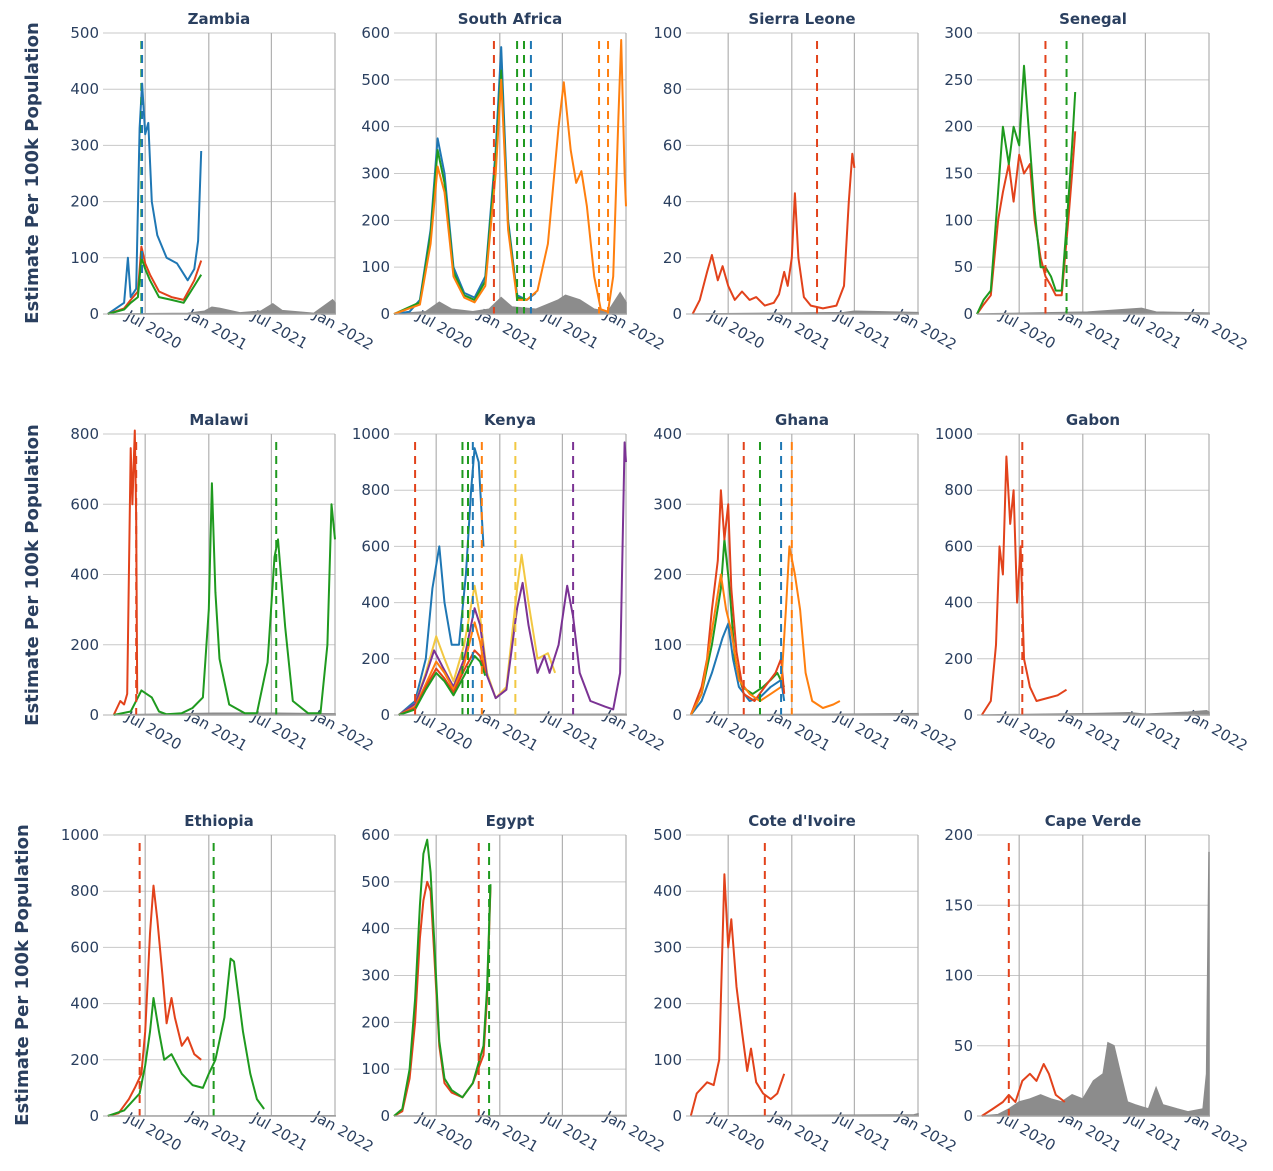 This screenshot has width=1273, height=1171. I want to click on y-tick-label: 80, so click(672, 89).